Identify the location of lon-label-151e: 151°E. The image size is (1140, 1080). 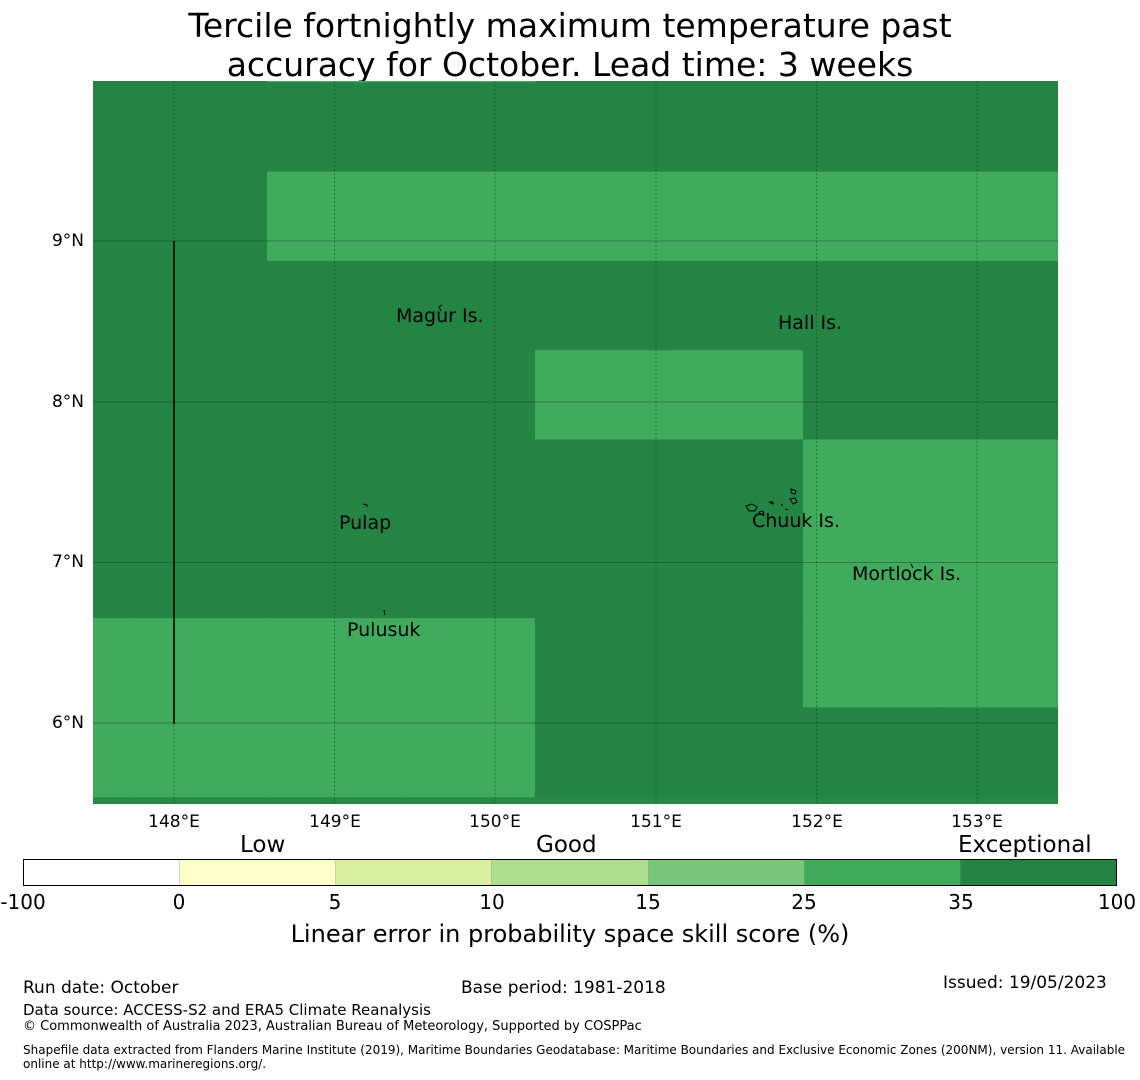
(656, 822).